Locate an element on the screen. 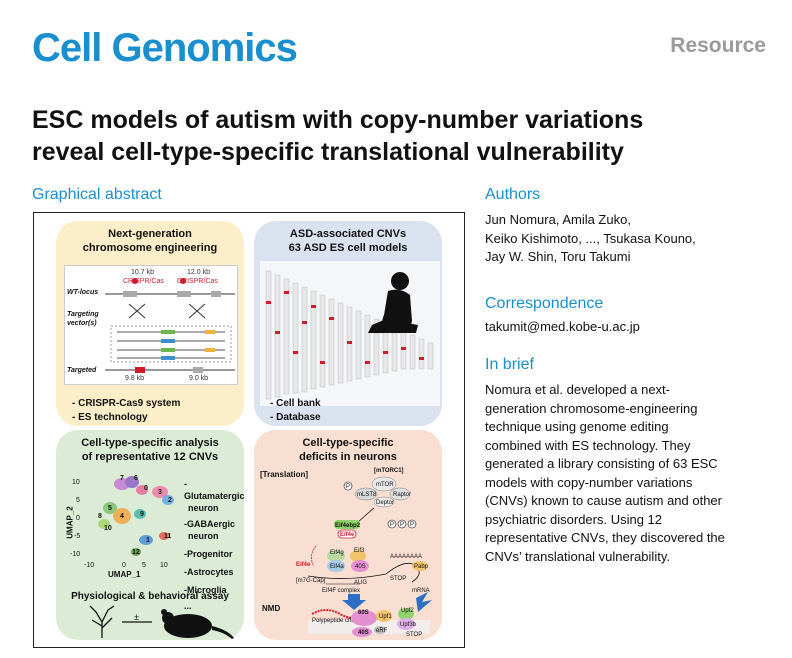 This screenshot has width=792, height=658. construct-schematic-graphic is located at coordinates (170, 325).